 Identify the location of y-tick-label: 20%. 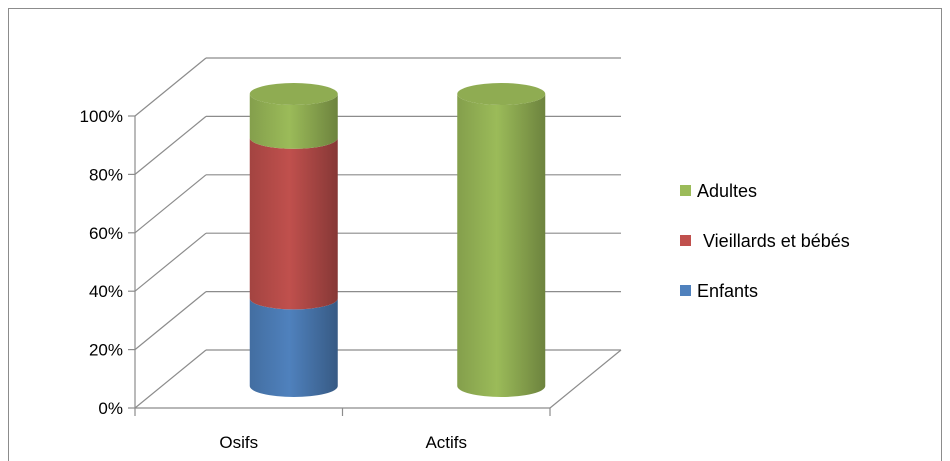
(106, 350).